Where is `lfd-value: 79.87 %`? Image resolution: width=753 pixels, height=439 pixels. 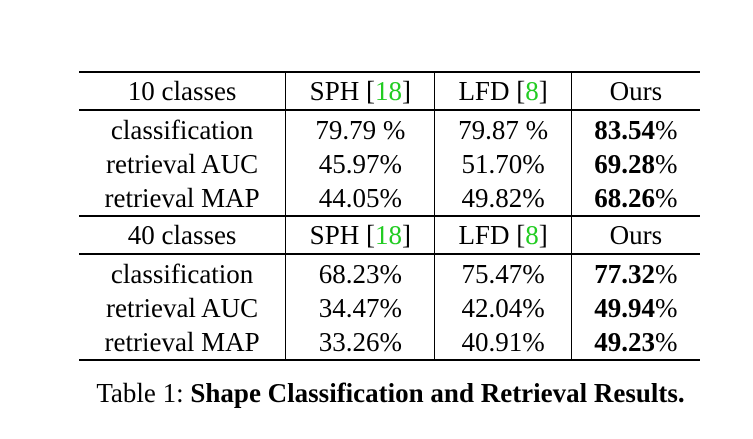
lfd-value: 79.87 % is located at coordinates (503, 128).